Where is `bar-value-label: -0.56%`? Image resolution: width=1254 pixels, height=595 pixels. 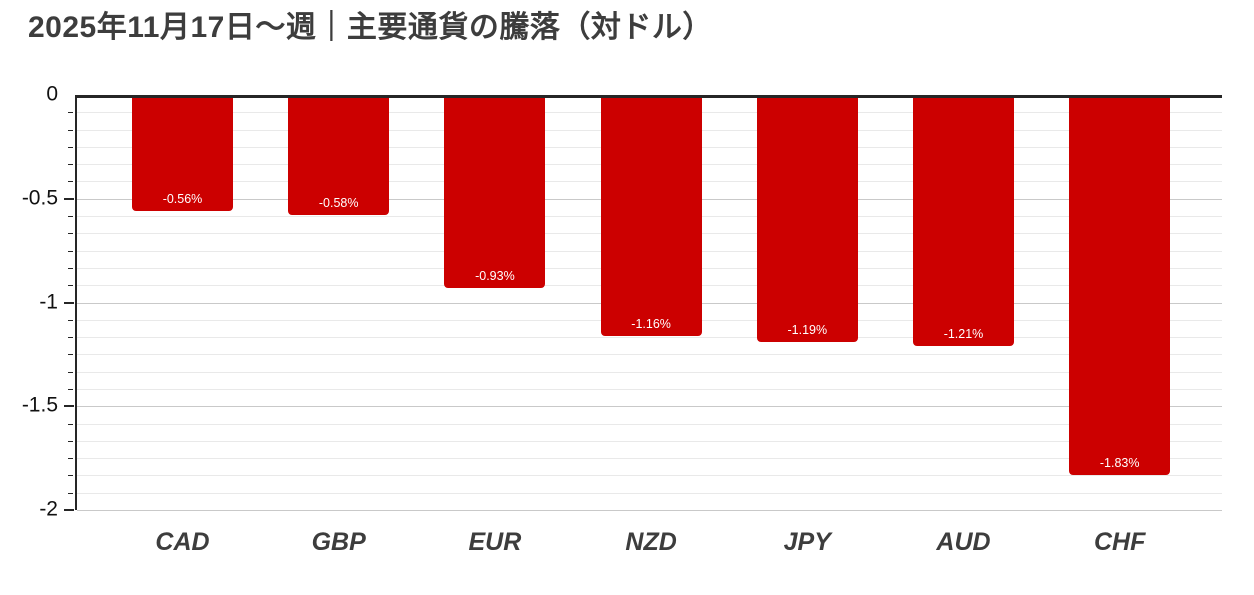
bar-value-label: -0.56% is located at coordinates (182, 199).